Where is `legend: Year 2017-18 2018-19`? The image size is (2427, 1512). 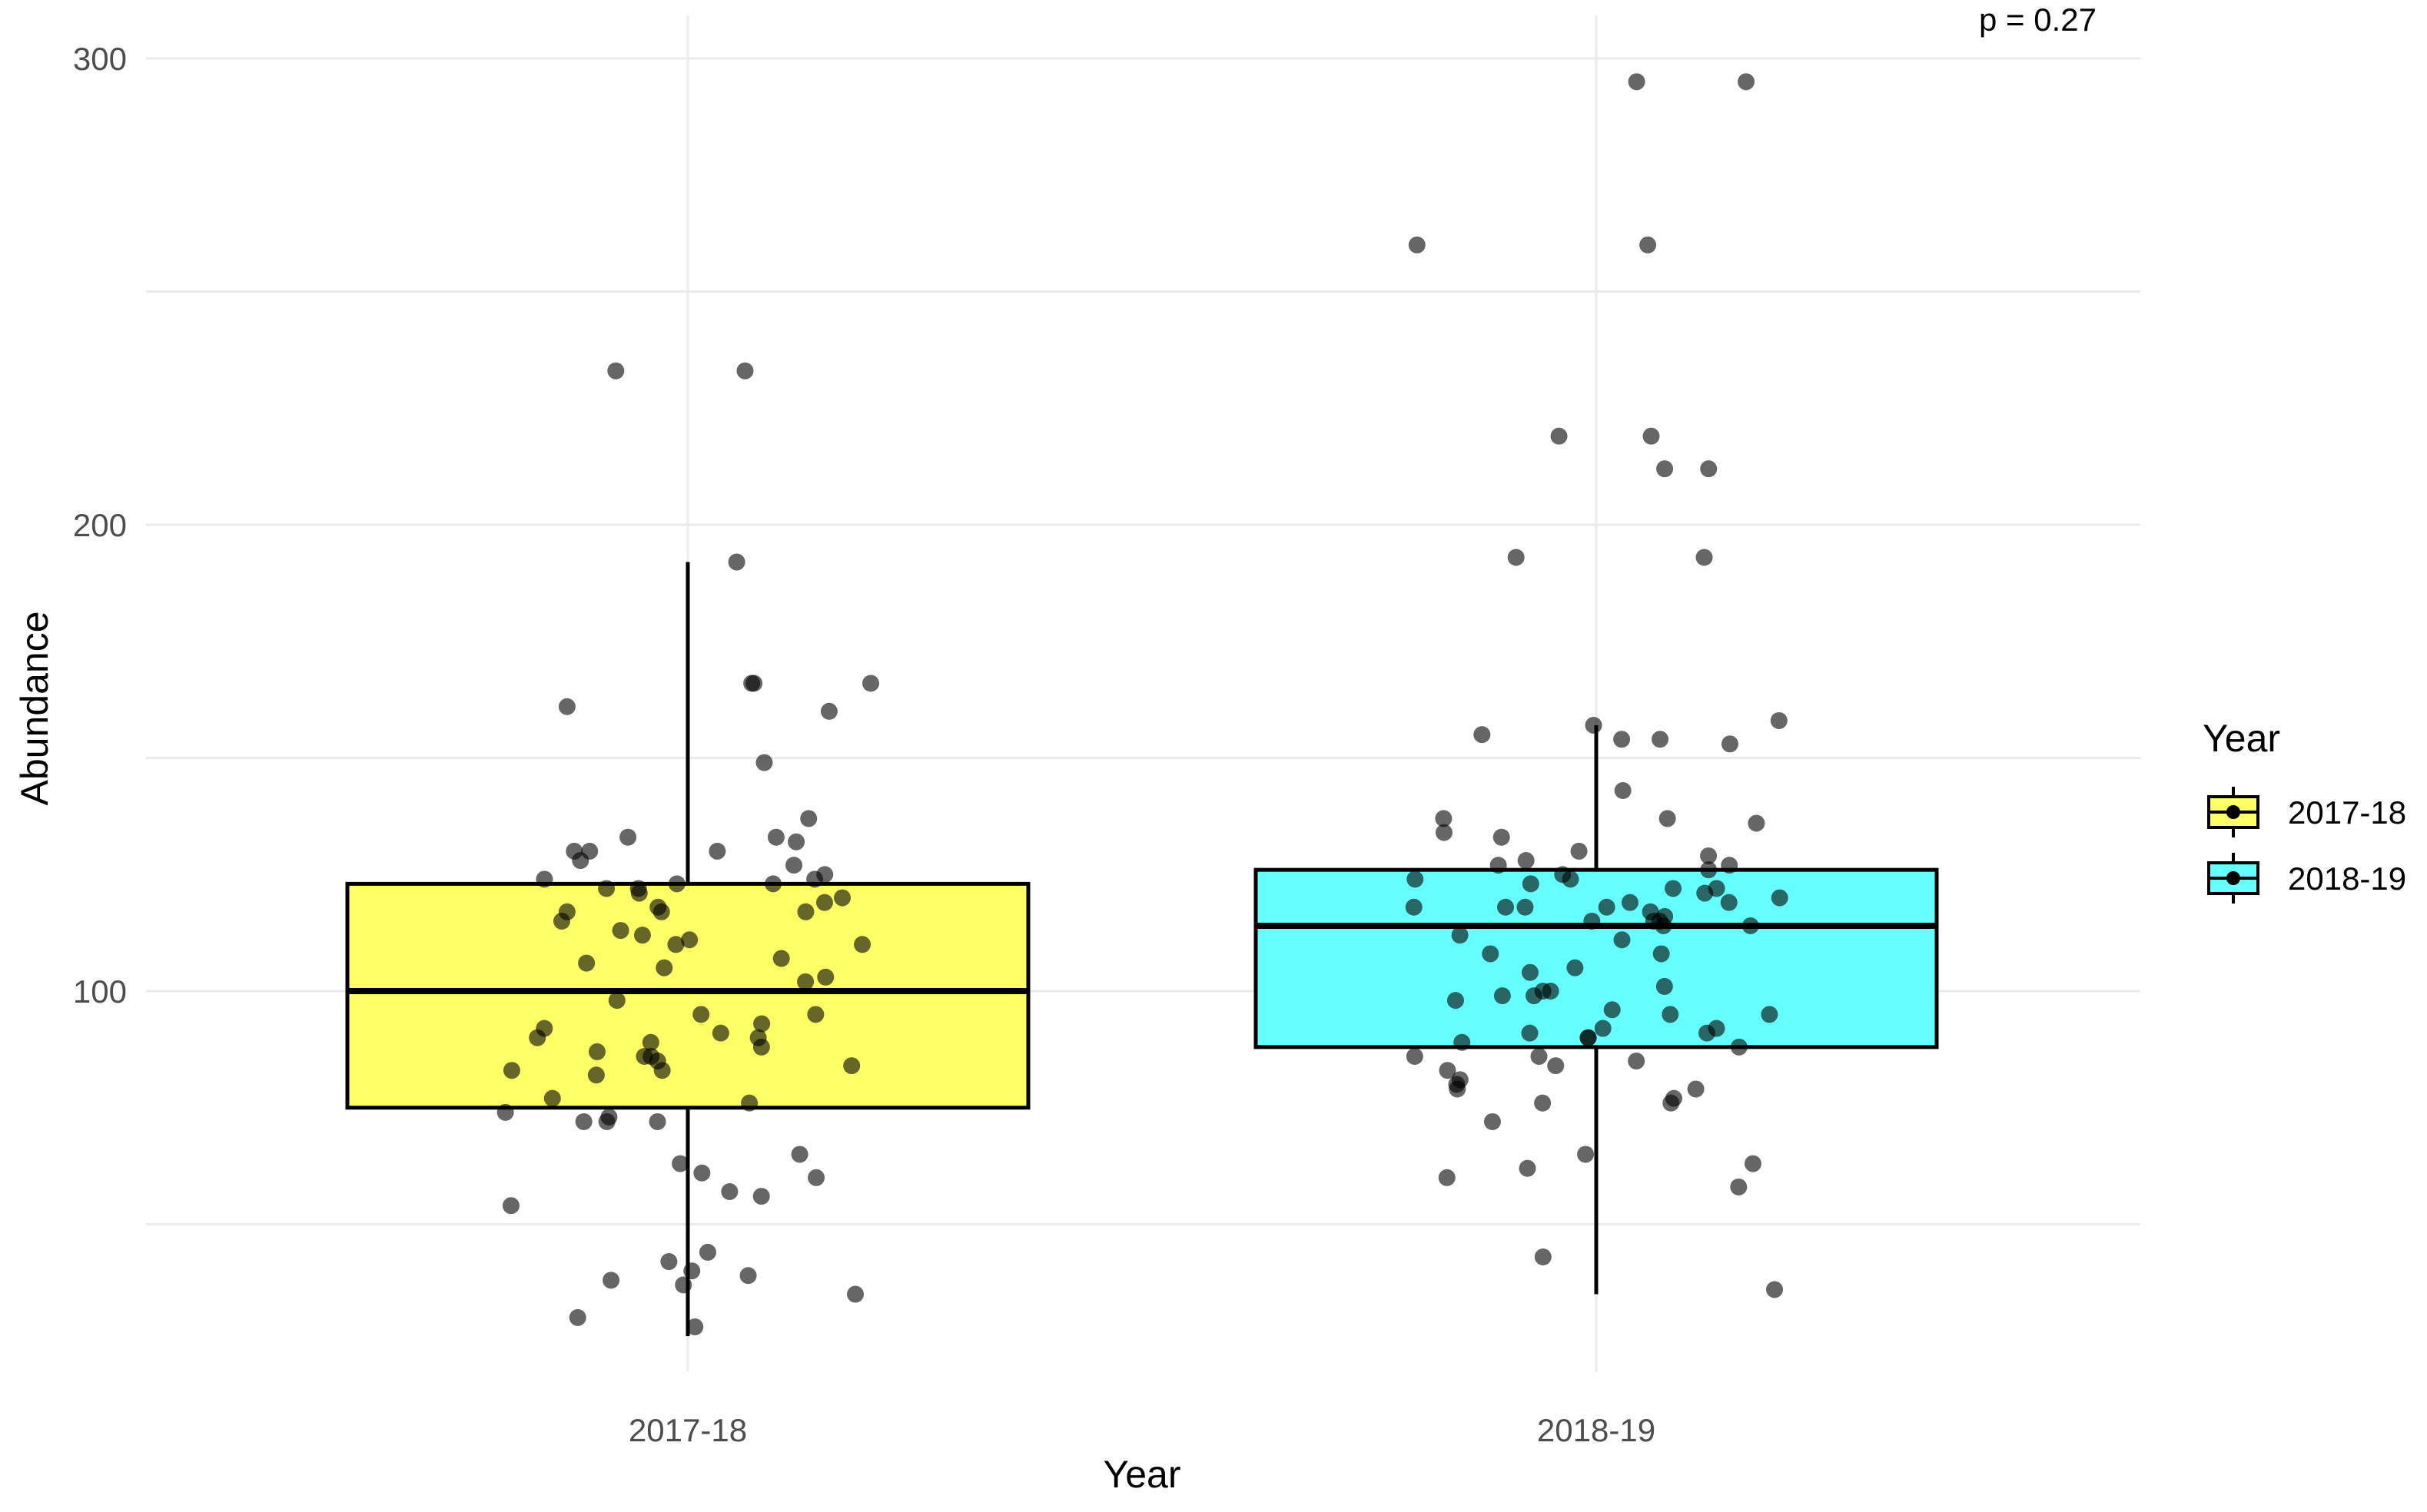 legend: Year 2017-18 2018-19 is located at coordinates (2304, 810).